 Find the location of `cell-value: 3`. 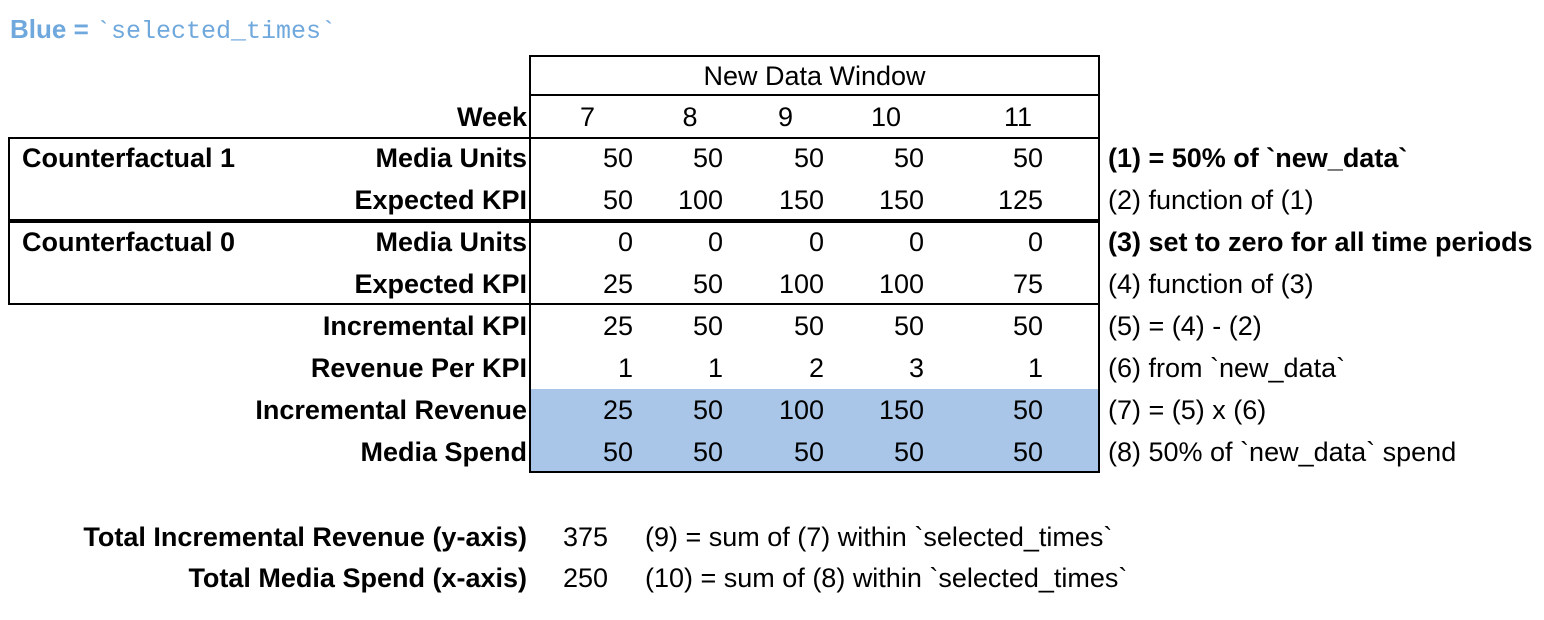

cell-value: 3 is located at coordinates (916, 368).